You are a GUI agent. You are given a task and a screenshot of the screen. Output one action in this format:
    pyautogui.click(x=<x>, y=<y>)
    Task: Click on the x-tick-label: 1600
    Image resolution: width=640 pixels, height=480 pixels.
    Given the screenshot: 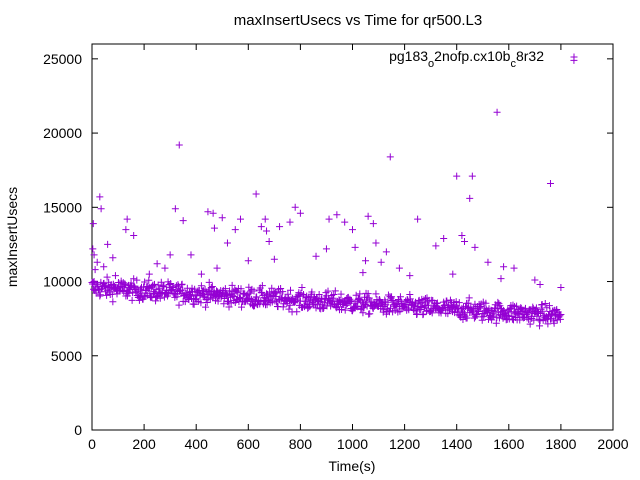 What is the action you would take?
    pyautogui.click(x=508, y=444)
    